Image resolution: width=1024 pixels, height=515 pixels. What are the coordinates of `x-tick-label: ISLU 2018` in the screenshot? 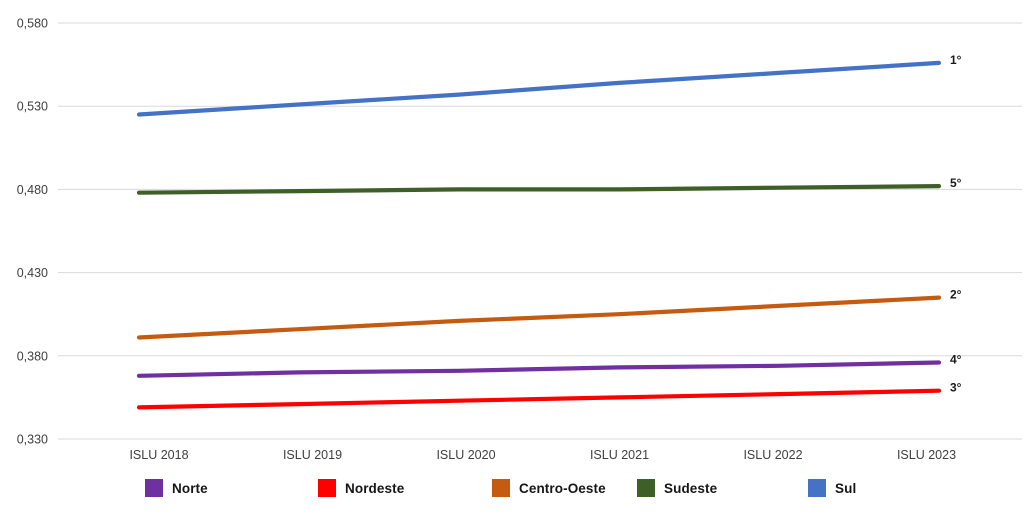 It's located at (158, 455).